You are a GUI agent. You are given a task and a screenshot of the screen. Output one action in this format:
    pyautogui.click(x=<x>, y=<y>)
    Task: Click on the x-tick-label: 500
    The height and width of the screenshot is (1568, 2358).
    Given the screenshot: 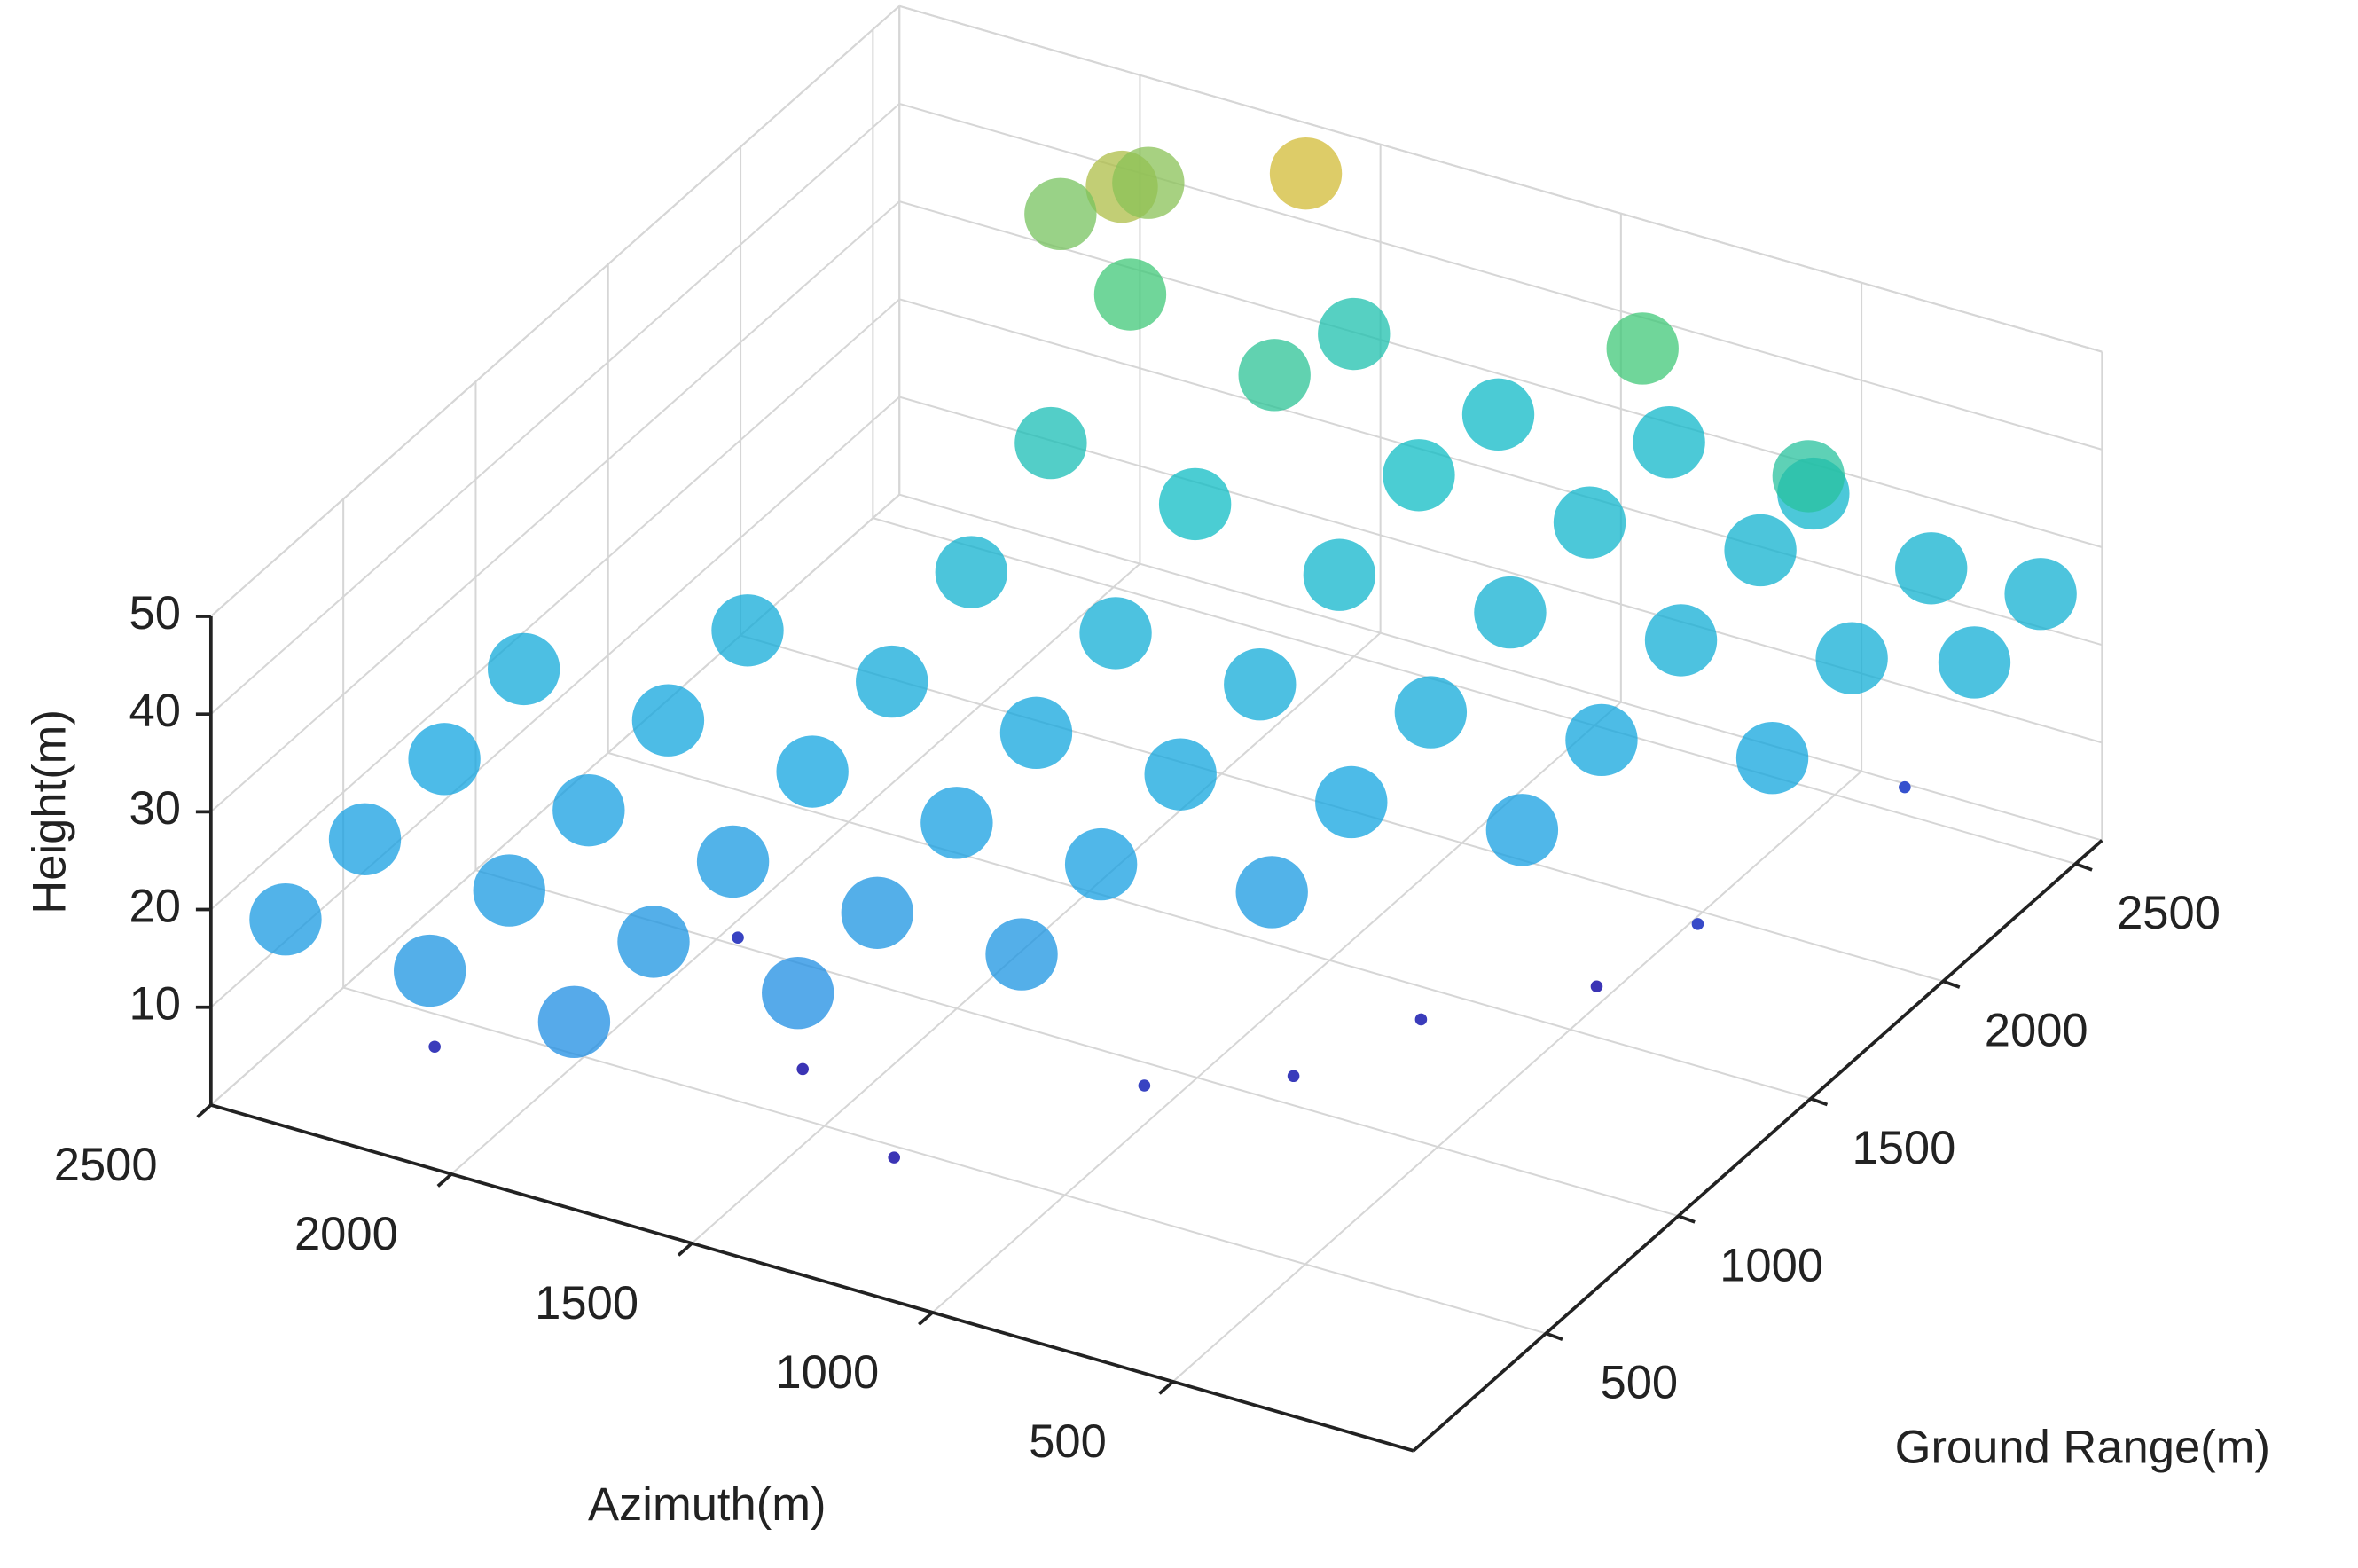 What is the action you would take?
    pyautogui.click(x=1068, y=1441)
    